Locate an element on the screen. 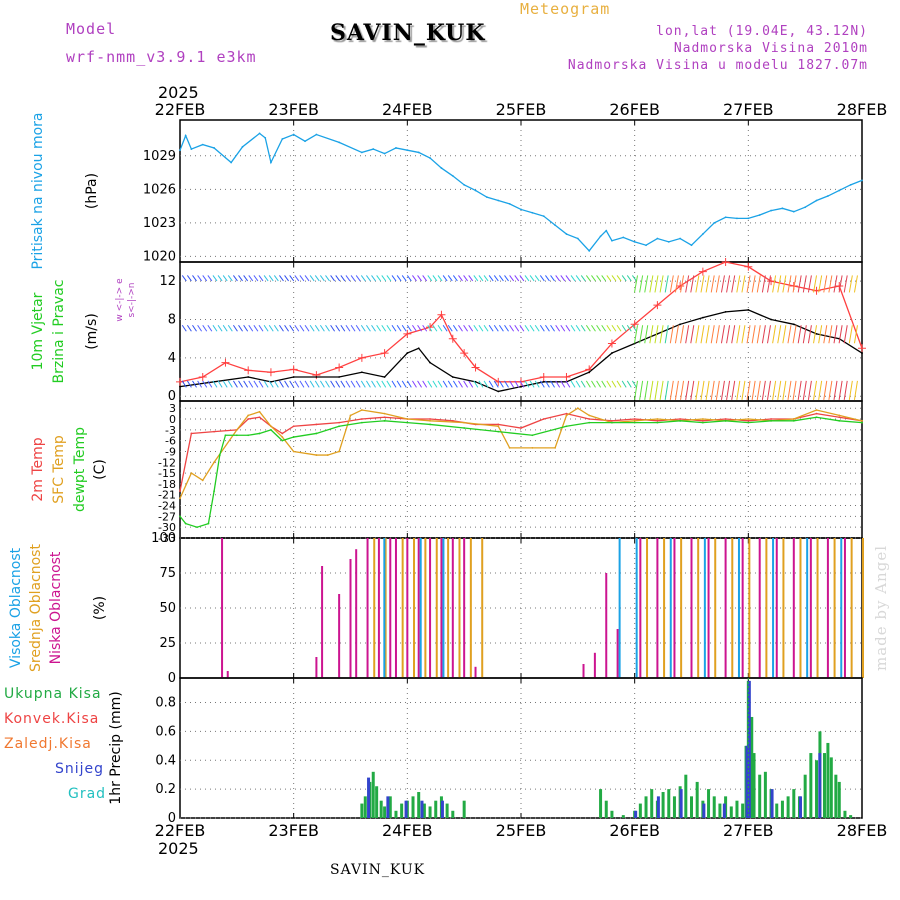 The height and width of the screenshot is (900, 900). legend-snijeg: Snijeg is located at coordinates (80, 769).